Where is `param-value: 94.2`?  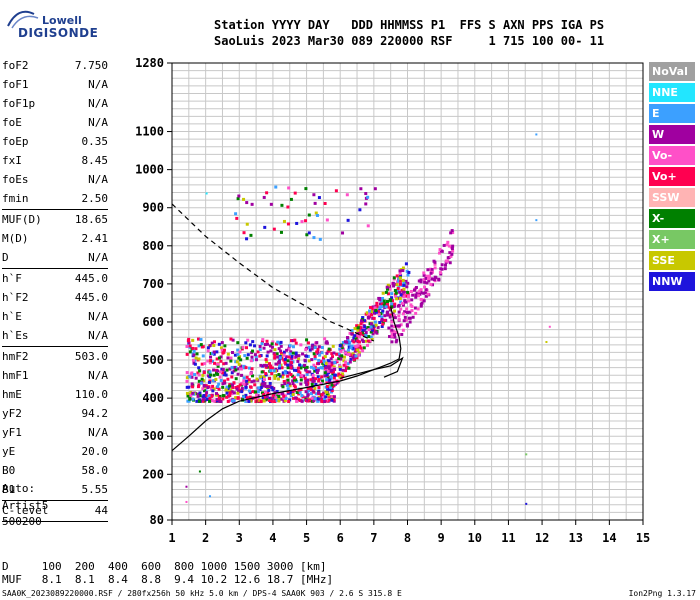
param-value: 94.2 is located at coordinates (95, 413).